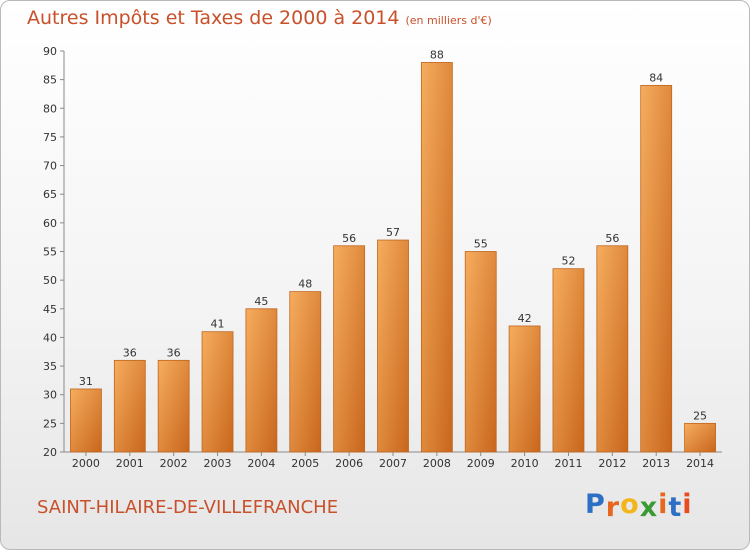 The image size is (750, 550). What do you see at coordinates (50, 108) in the screenshot?
I see `y-tick-label: 80` at bounding box center [50, 108].